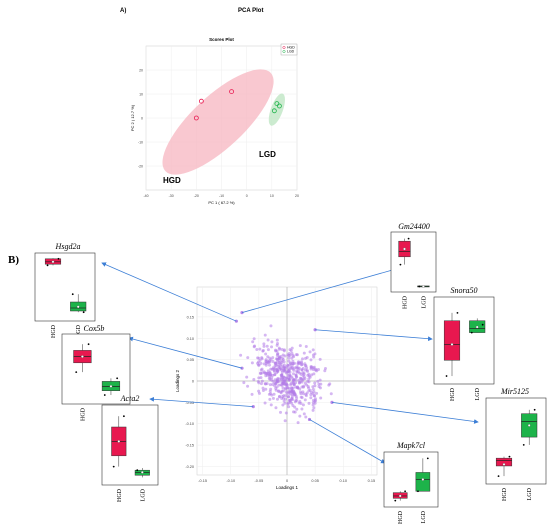 The height and width of the screenshot is (528, 550). What do you see at coordinates (414, 226) in the screenshot?
I see `boxplot-gene-title: Gm24400` at bounding box center [414, 226].